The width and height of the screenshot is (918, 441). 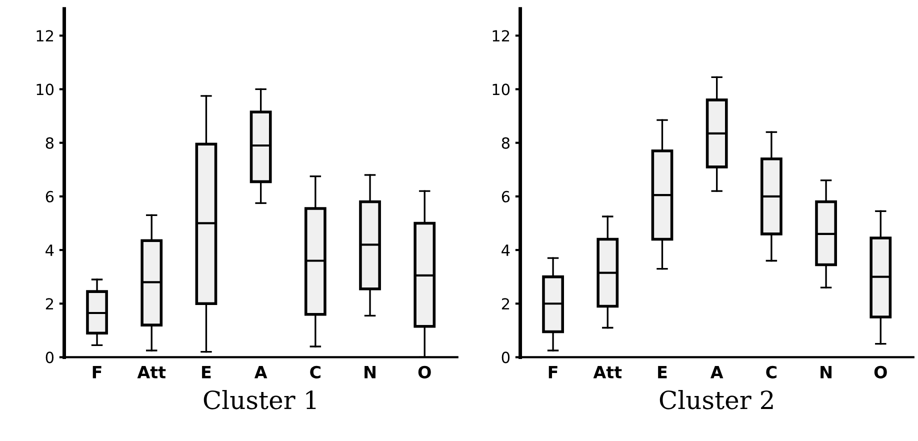 I want to click on x-axis-title: Cluster 1, so click(x=260, y=400).